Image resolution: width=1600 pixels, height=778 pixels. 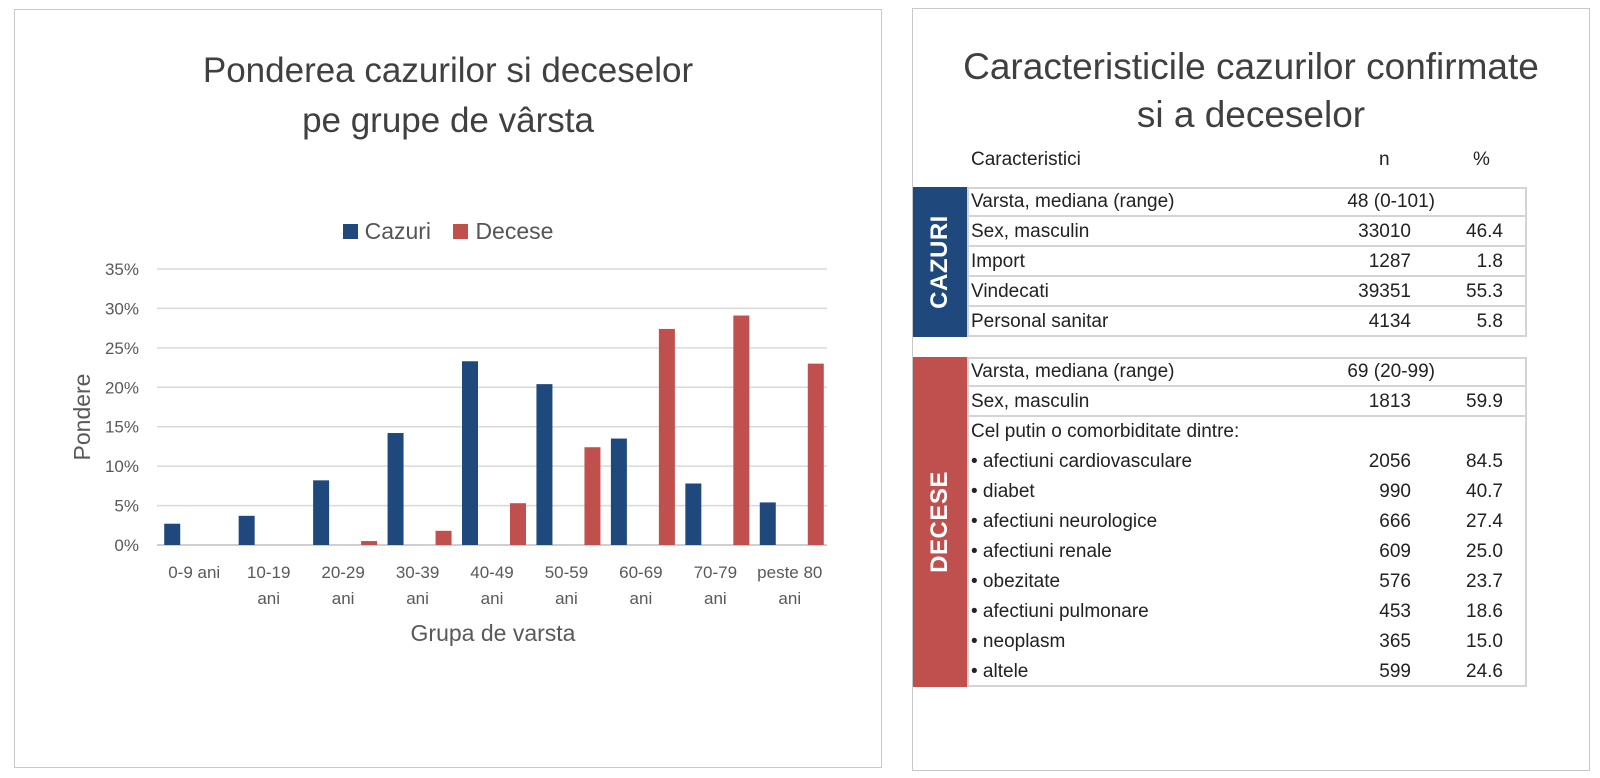 I want to click on row-label: • altele, so click(x=1000, y=671).